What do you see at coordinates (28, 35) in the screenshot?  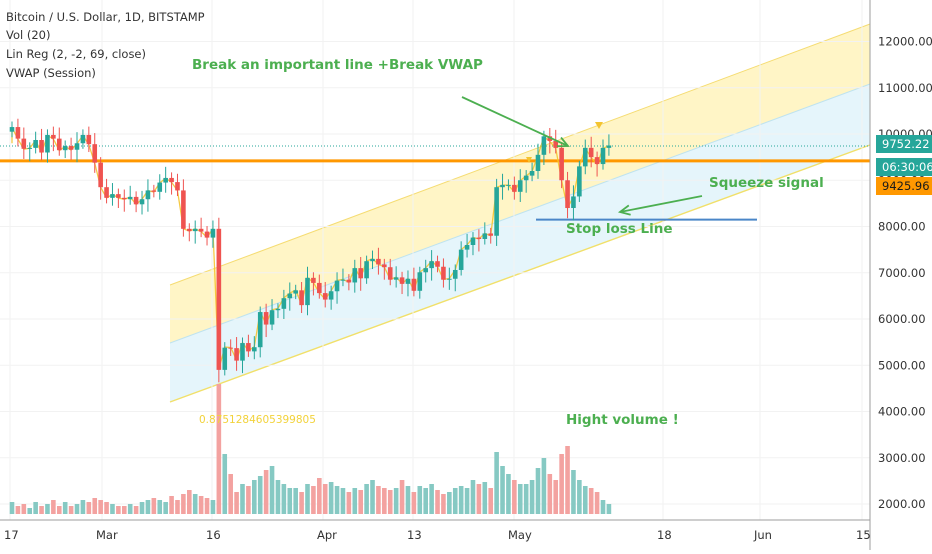 I see `indicator-volume: Vol (20)` at bounding box center [28, 35].